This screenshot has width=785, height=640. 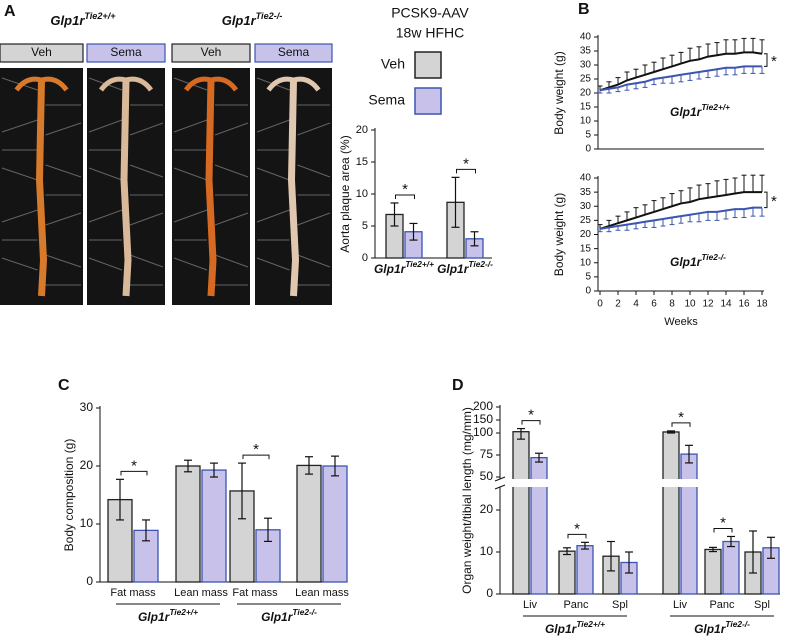 I want to click on y-axis-label: Body weight (g), so click(x=559, y=234).